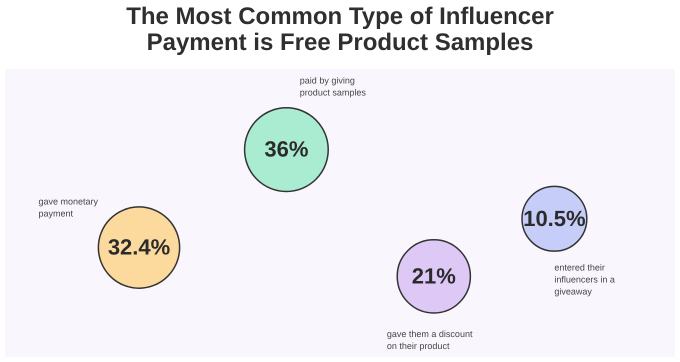 Image resolution: width=680 pixels, height=362 pixels. I want to click on data-label: 10.5%, so click(554, 218).